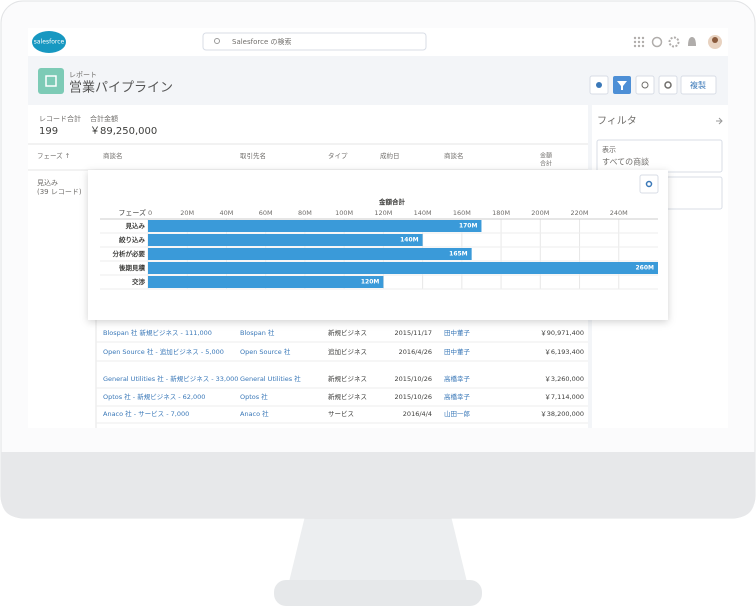  What do you see at coordinates (622, 85) in the screenshot?
I see `filter-glyph` at bounding box center [622, 85].